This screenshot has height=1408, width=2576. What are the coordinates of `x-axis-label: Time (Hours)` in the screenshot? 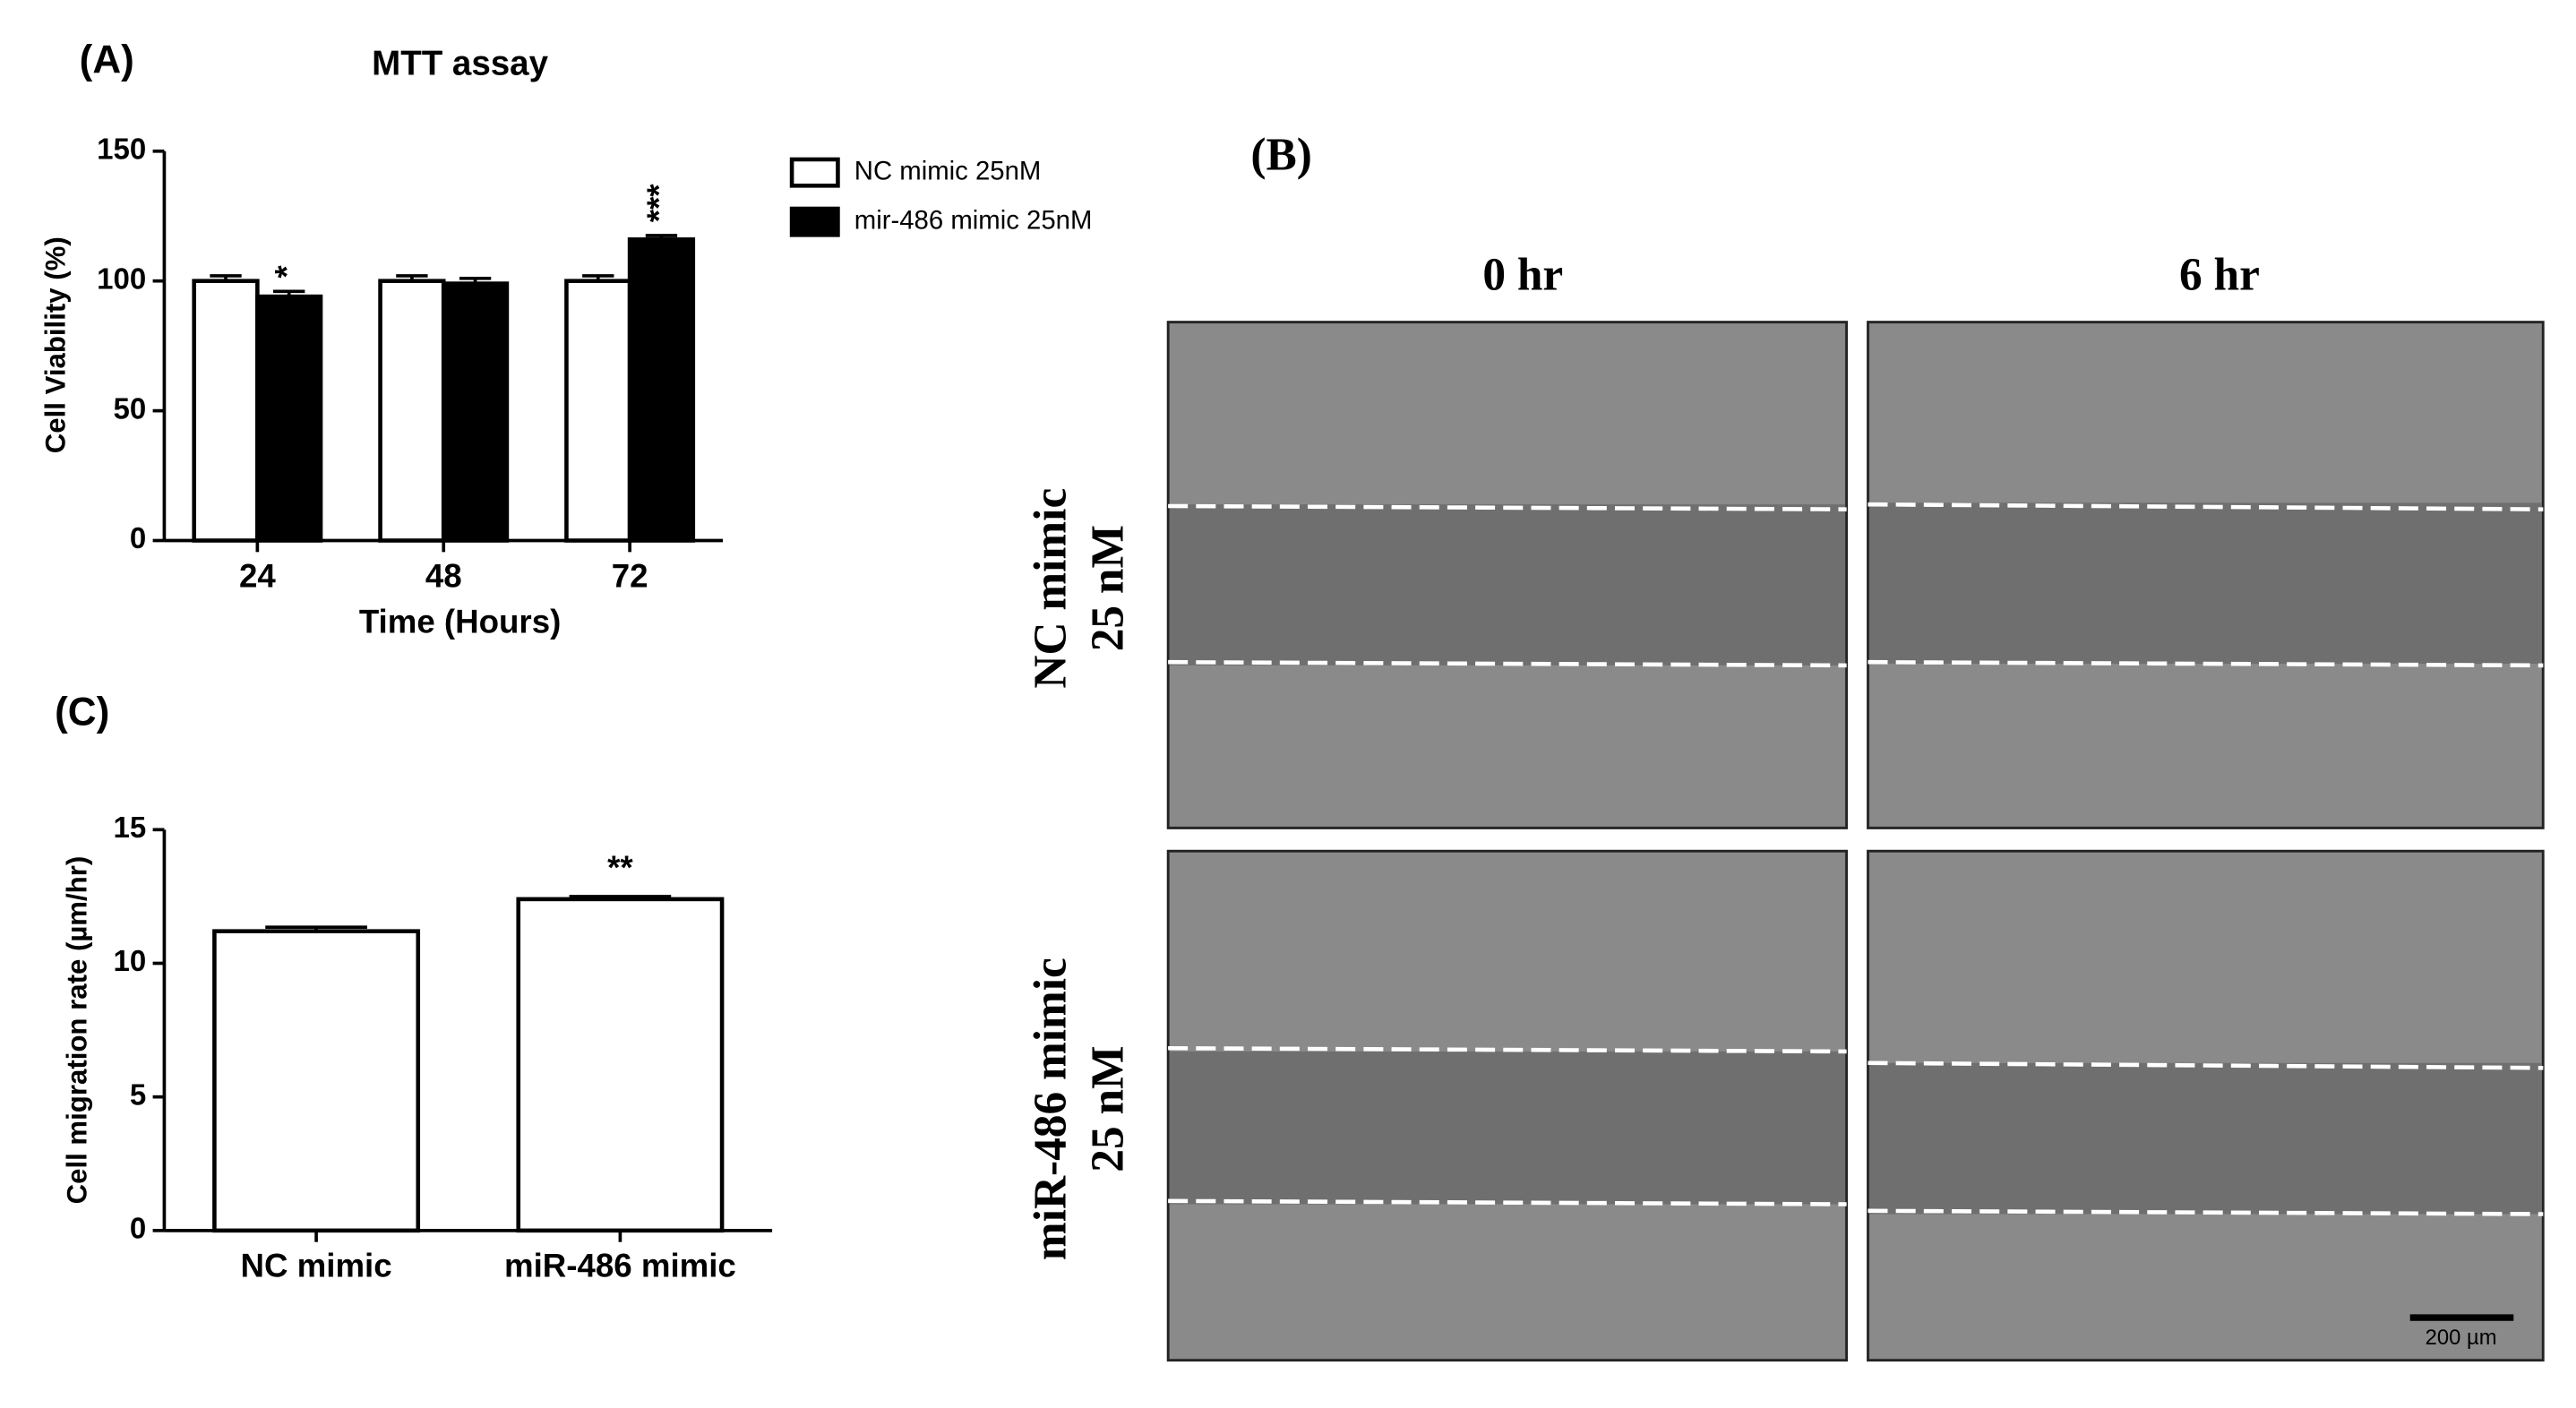 It's located at (460, 622).